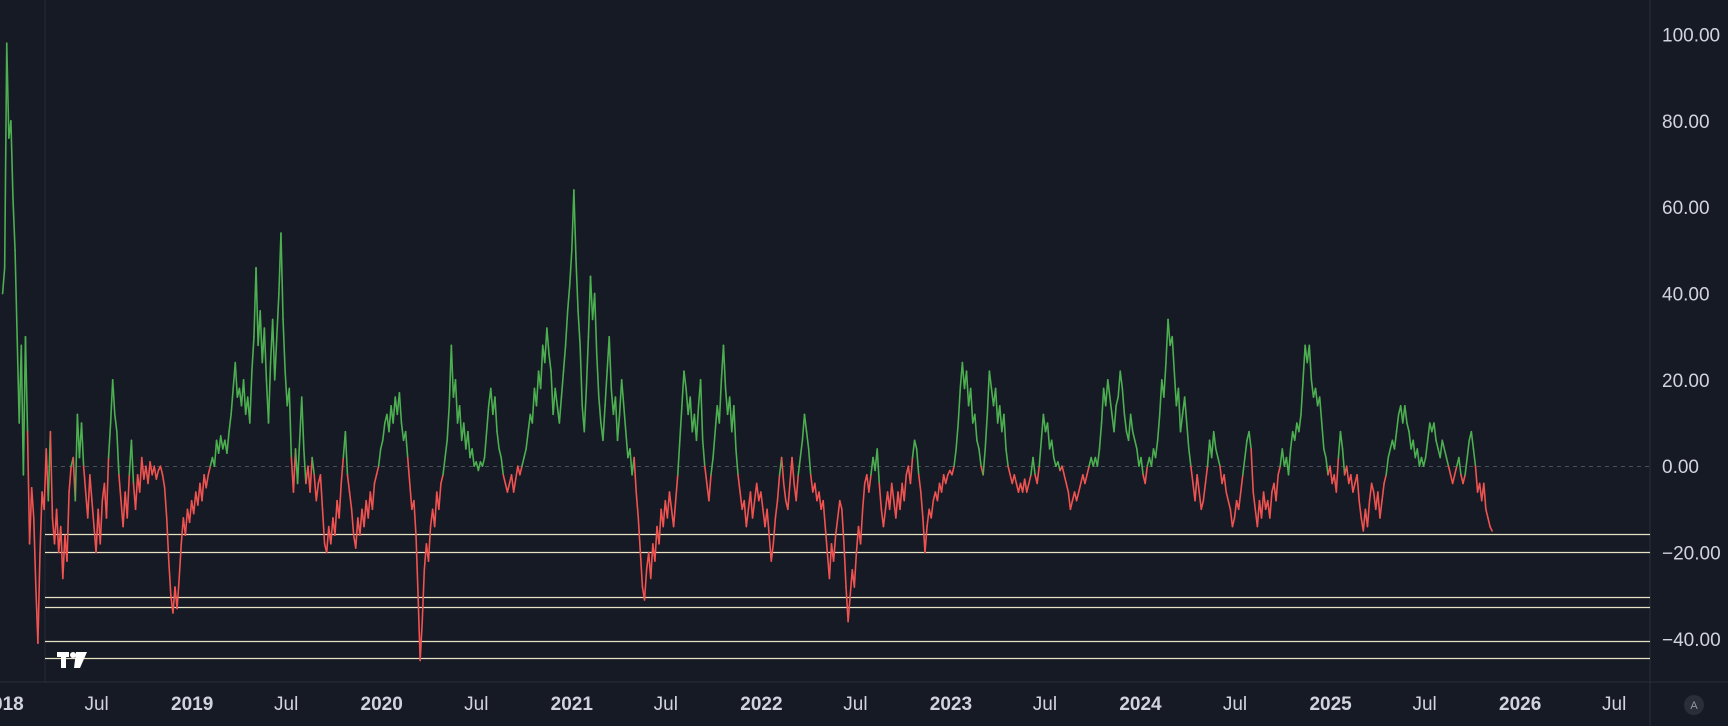 Image resolution: width=1728 pixels, height=726 pixels. What do you see at coordinates (1686, 295) in the screenshot?
I see `price-tick-label: 40.00` at bounding box center [1686, 295].